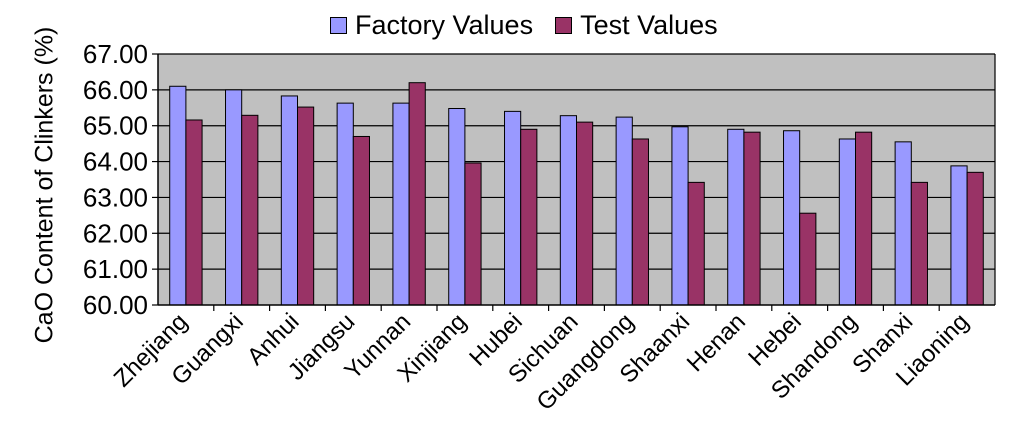 Image resolution: width=1024 pixels, height=429 pixels. What do you see at coordinates (338, 25) in the screenshot?
I see `legend-swatch-factory` at bounding box center [338, 25].